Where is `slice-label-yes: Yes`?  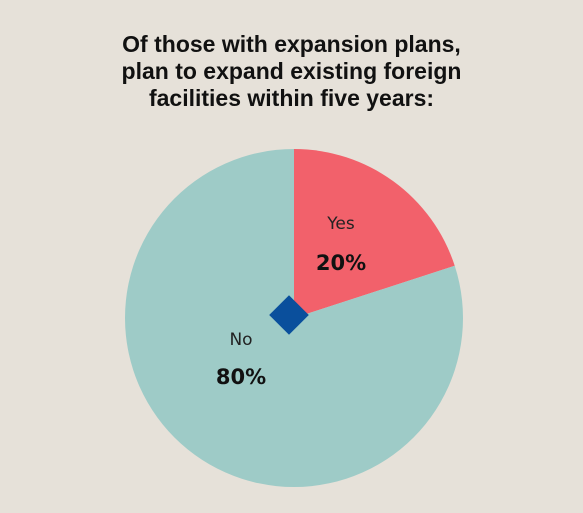 slice-label-yes: Yes is located at coordinates (340, 224).